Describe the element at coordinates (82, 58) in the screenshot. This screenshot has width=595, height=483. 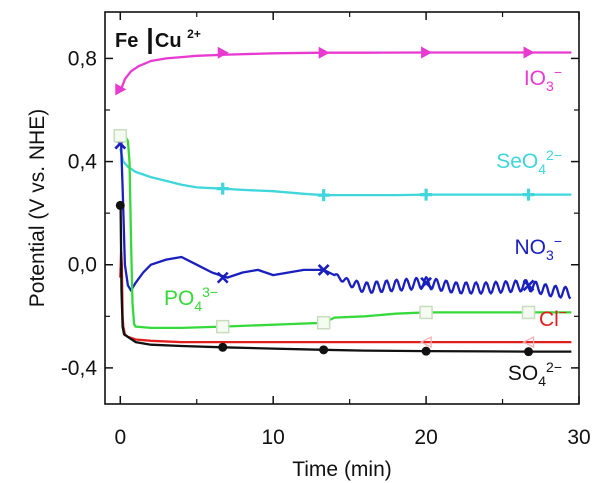
I see `y-tick-label: 0,8` at that location.